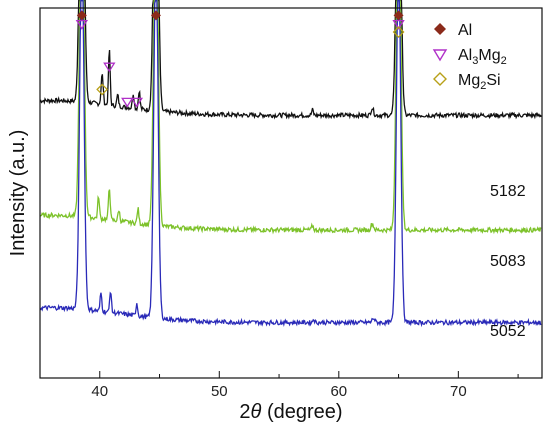  Describe the element at coordinates (440, 79) in the screenshot. I see `legend-marker-mg2si` at that location.